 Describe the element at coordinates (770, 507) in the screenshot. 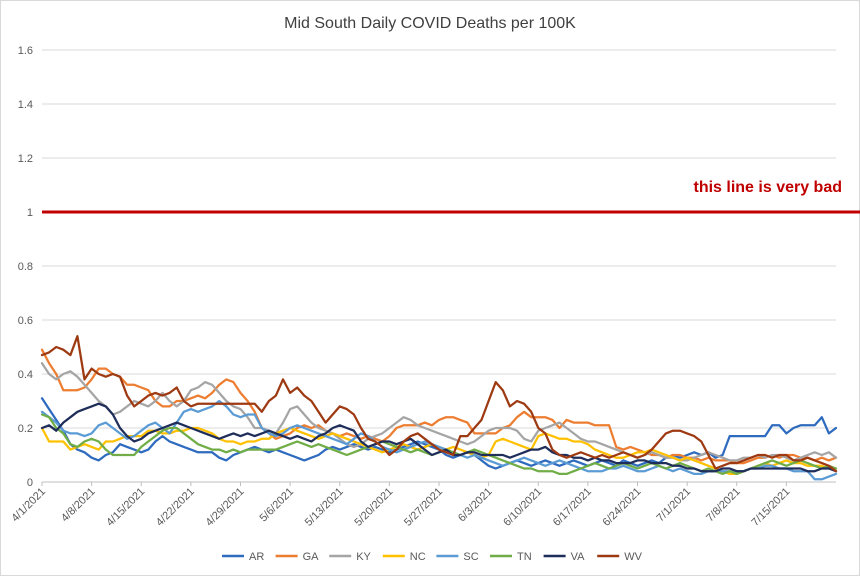

I see `x-tick-label: 7/15/2021` at that location.